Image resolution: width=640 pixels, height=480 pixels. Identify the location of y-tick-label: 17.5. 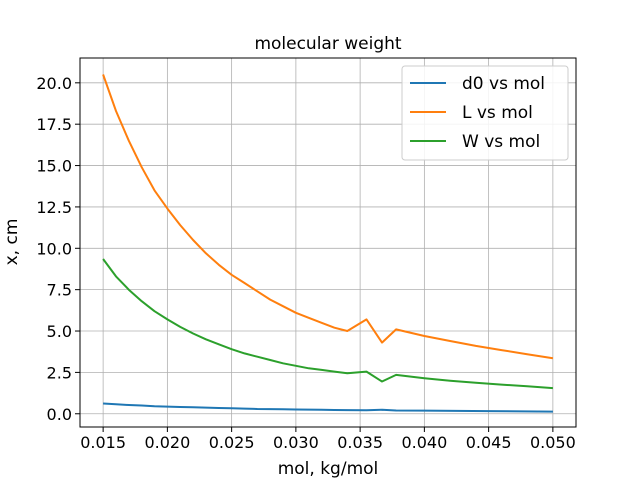
(54, 124).